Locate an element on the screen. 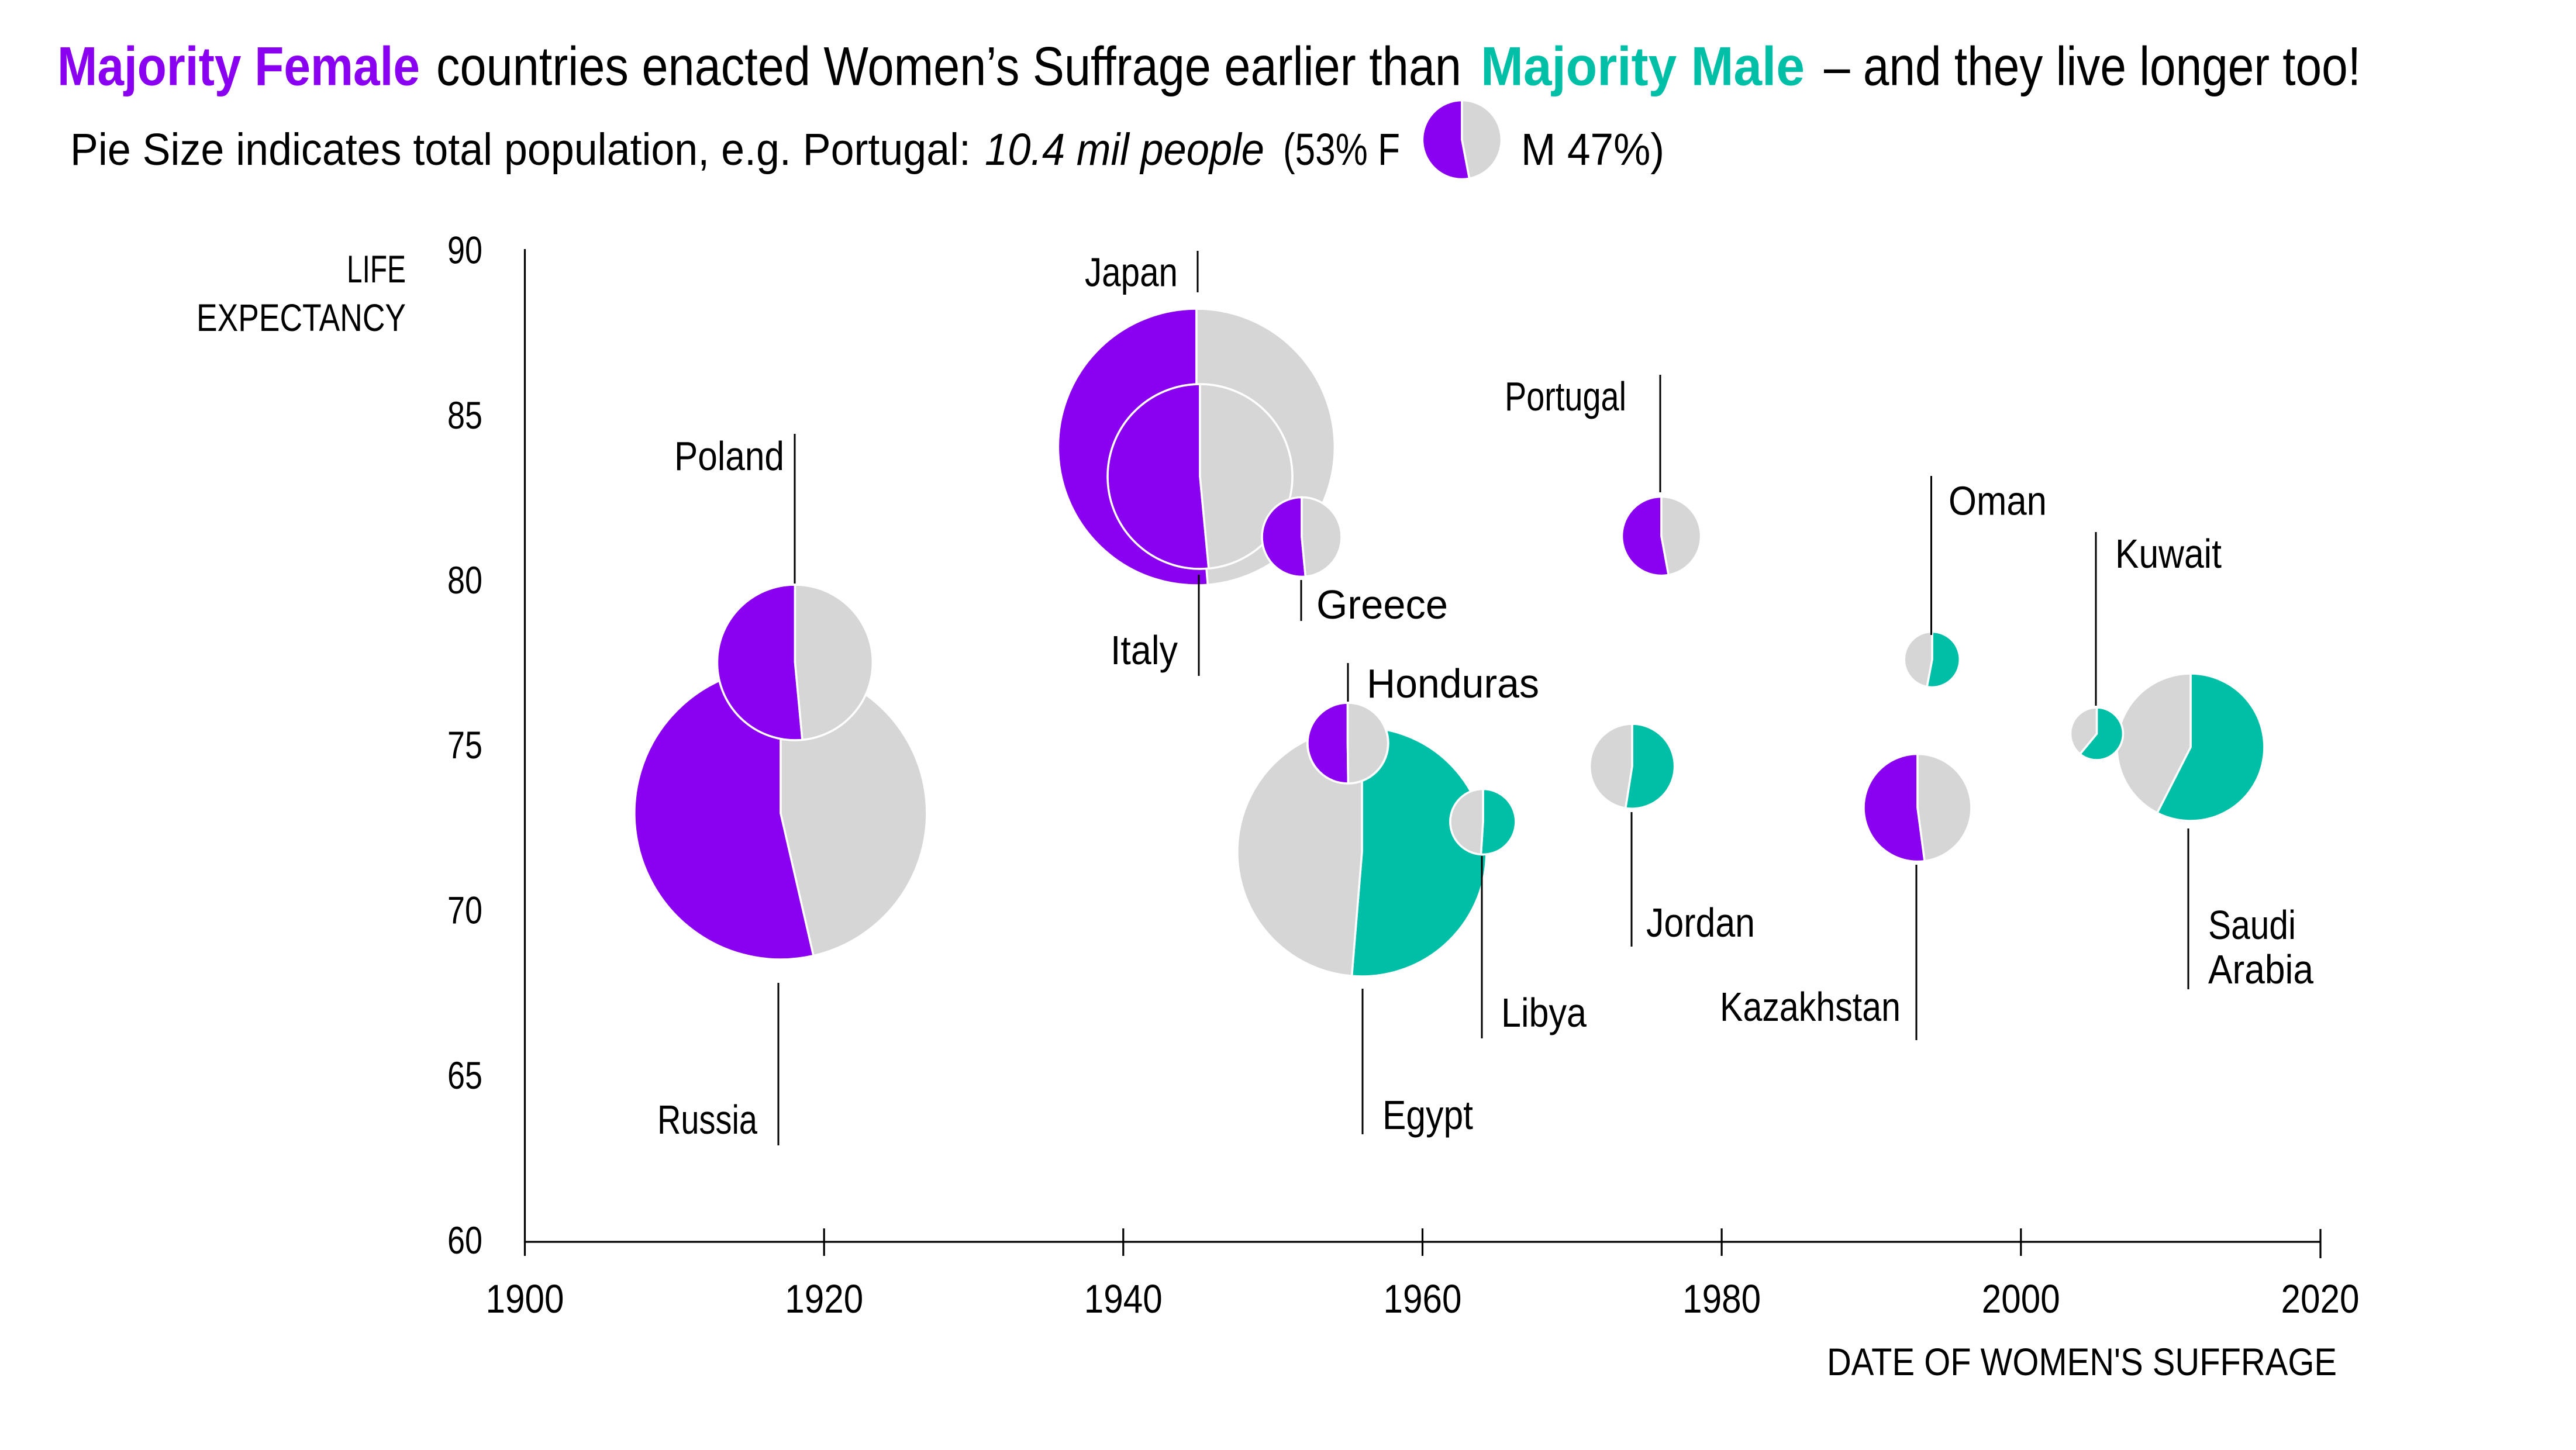 The height and width of the screenshot is (1450, 2576). svg-text: 1920 is located at coordinates (824, 1299).